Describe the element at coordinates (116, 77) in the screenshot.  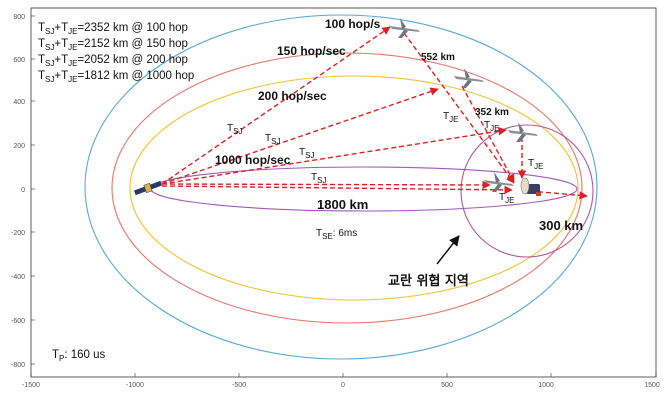
I see `legend-entry: TSJ+TJE=1812 km @ 1000 hop` at that location.